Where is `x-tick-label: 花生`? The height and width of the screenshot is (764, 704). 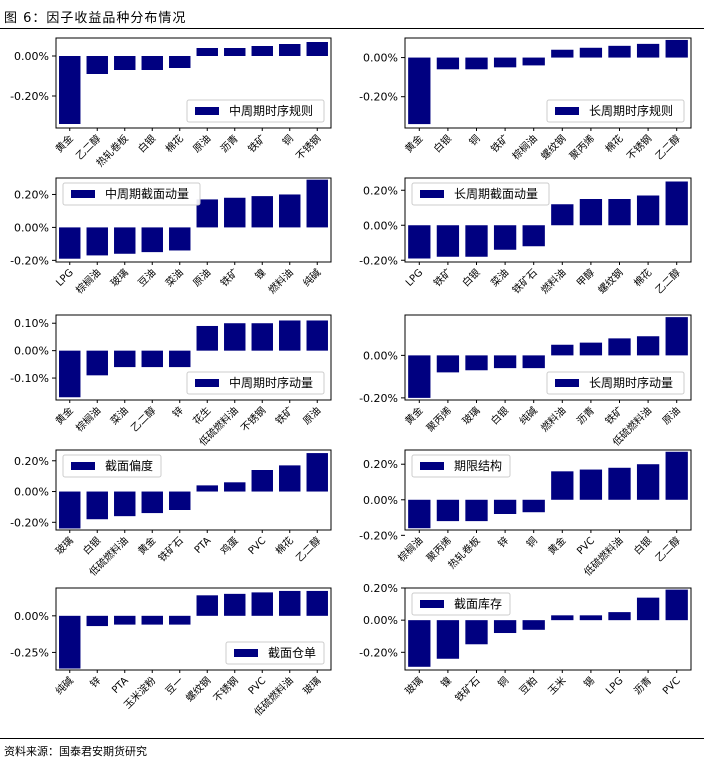 x-tick-label: 花生 is located at coordinates (201, 415).